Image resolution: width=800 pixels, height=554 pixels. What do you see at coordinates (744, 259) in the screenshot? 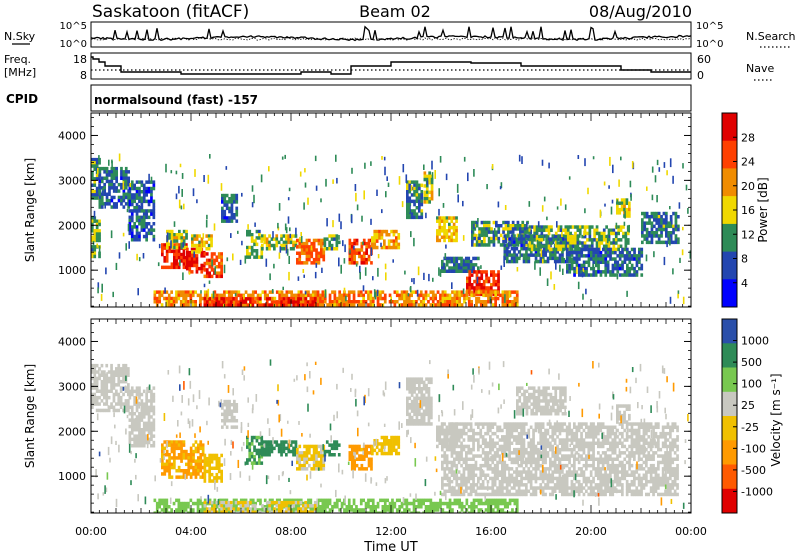
I see `colorbar-tick-label: 8` at bounding box center [744, 259].